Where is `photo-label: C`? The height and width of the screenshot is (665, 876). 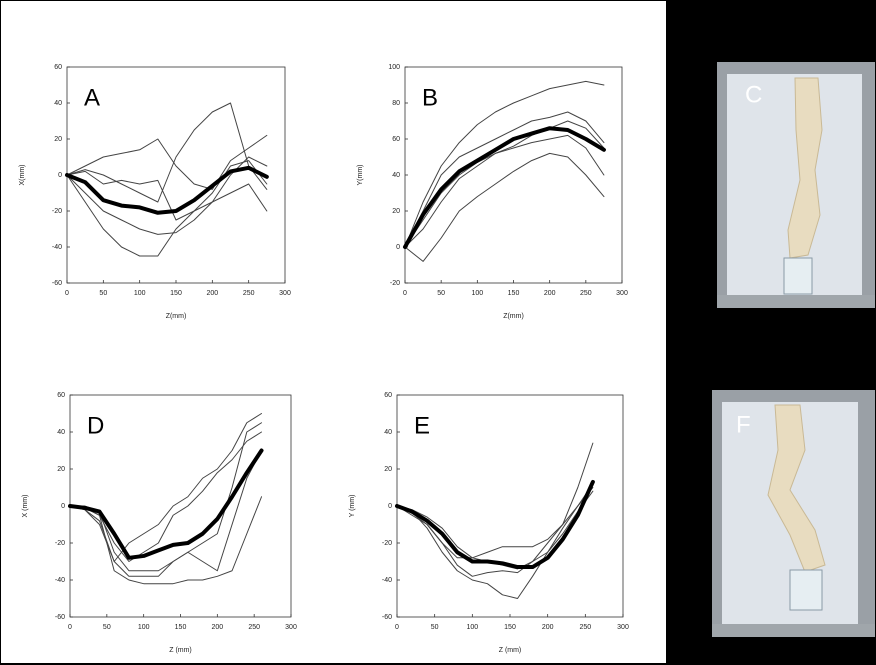 photo-label: C is located at coordinates (753, 94).